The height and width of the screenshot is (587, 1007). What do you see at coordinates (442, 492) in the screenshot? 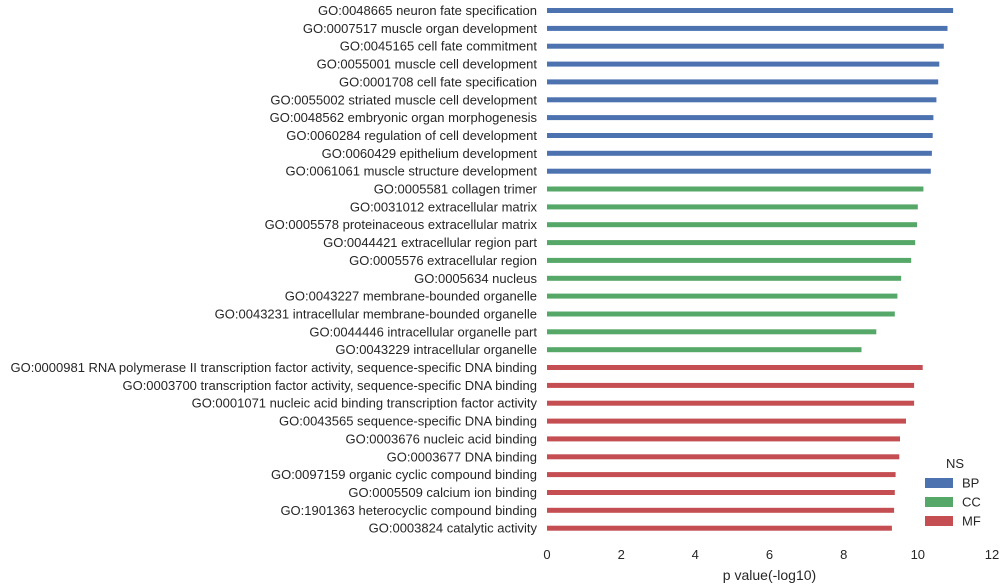
I see `category-label: GO:0005509 calcium ion binding` at bounding box center [442, 492].